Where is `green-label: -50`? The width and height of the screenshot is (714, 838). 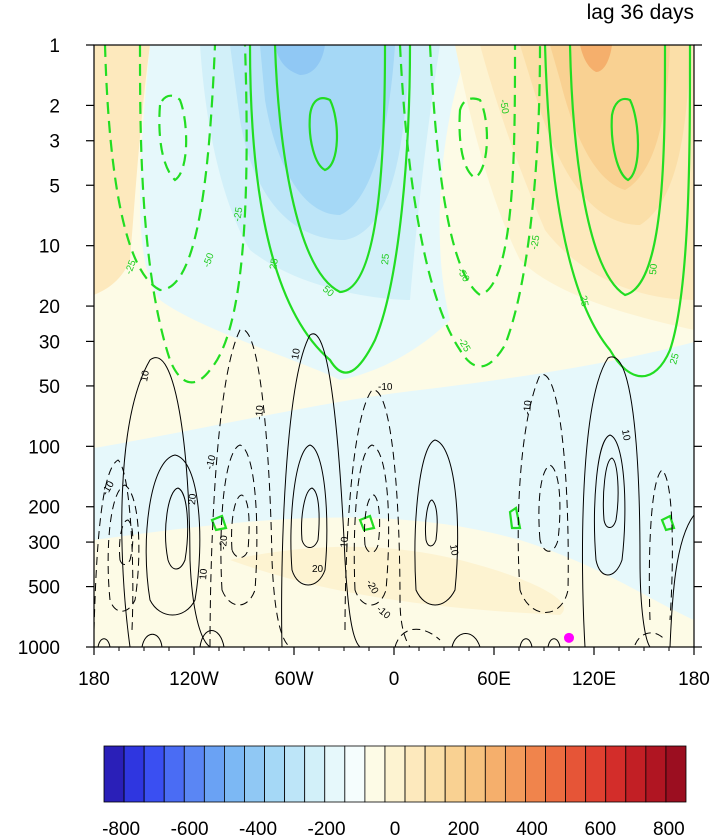 green-label: -50 is located at coordinates (208, 260).